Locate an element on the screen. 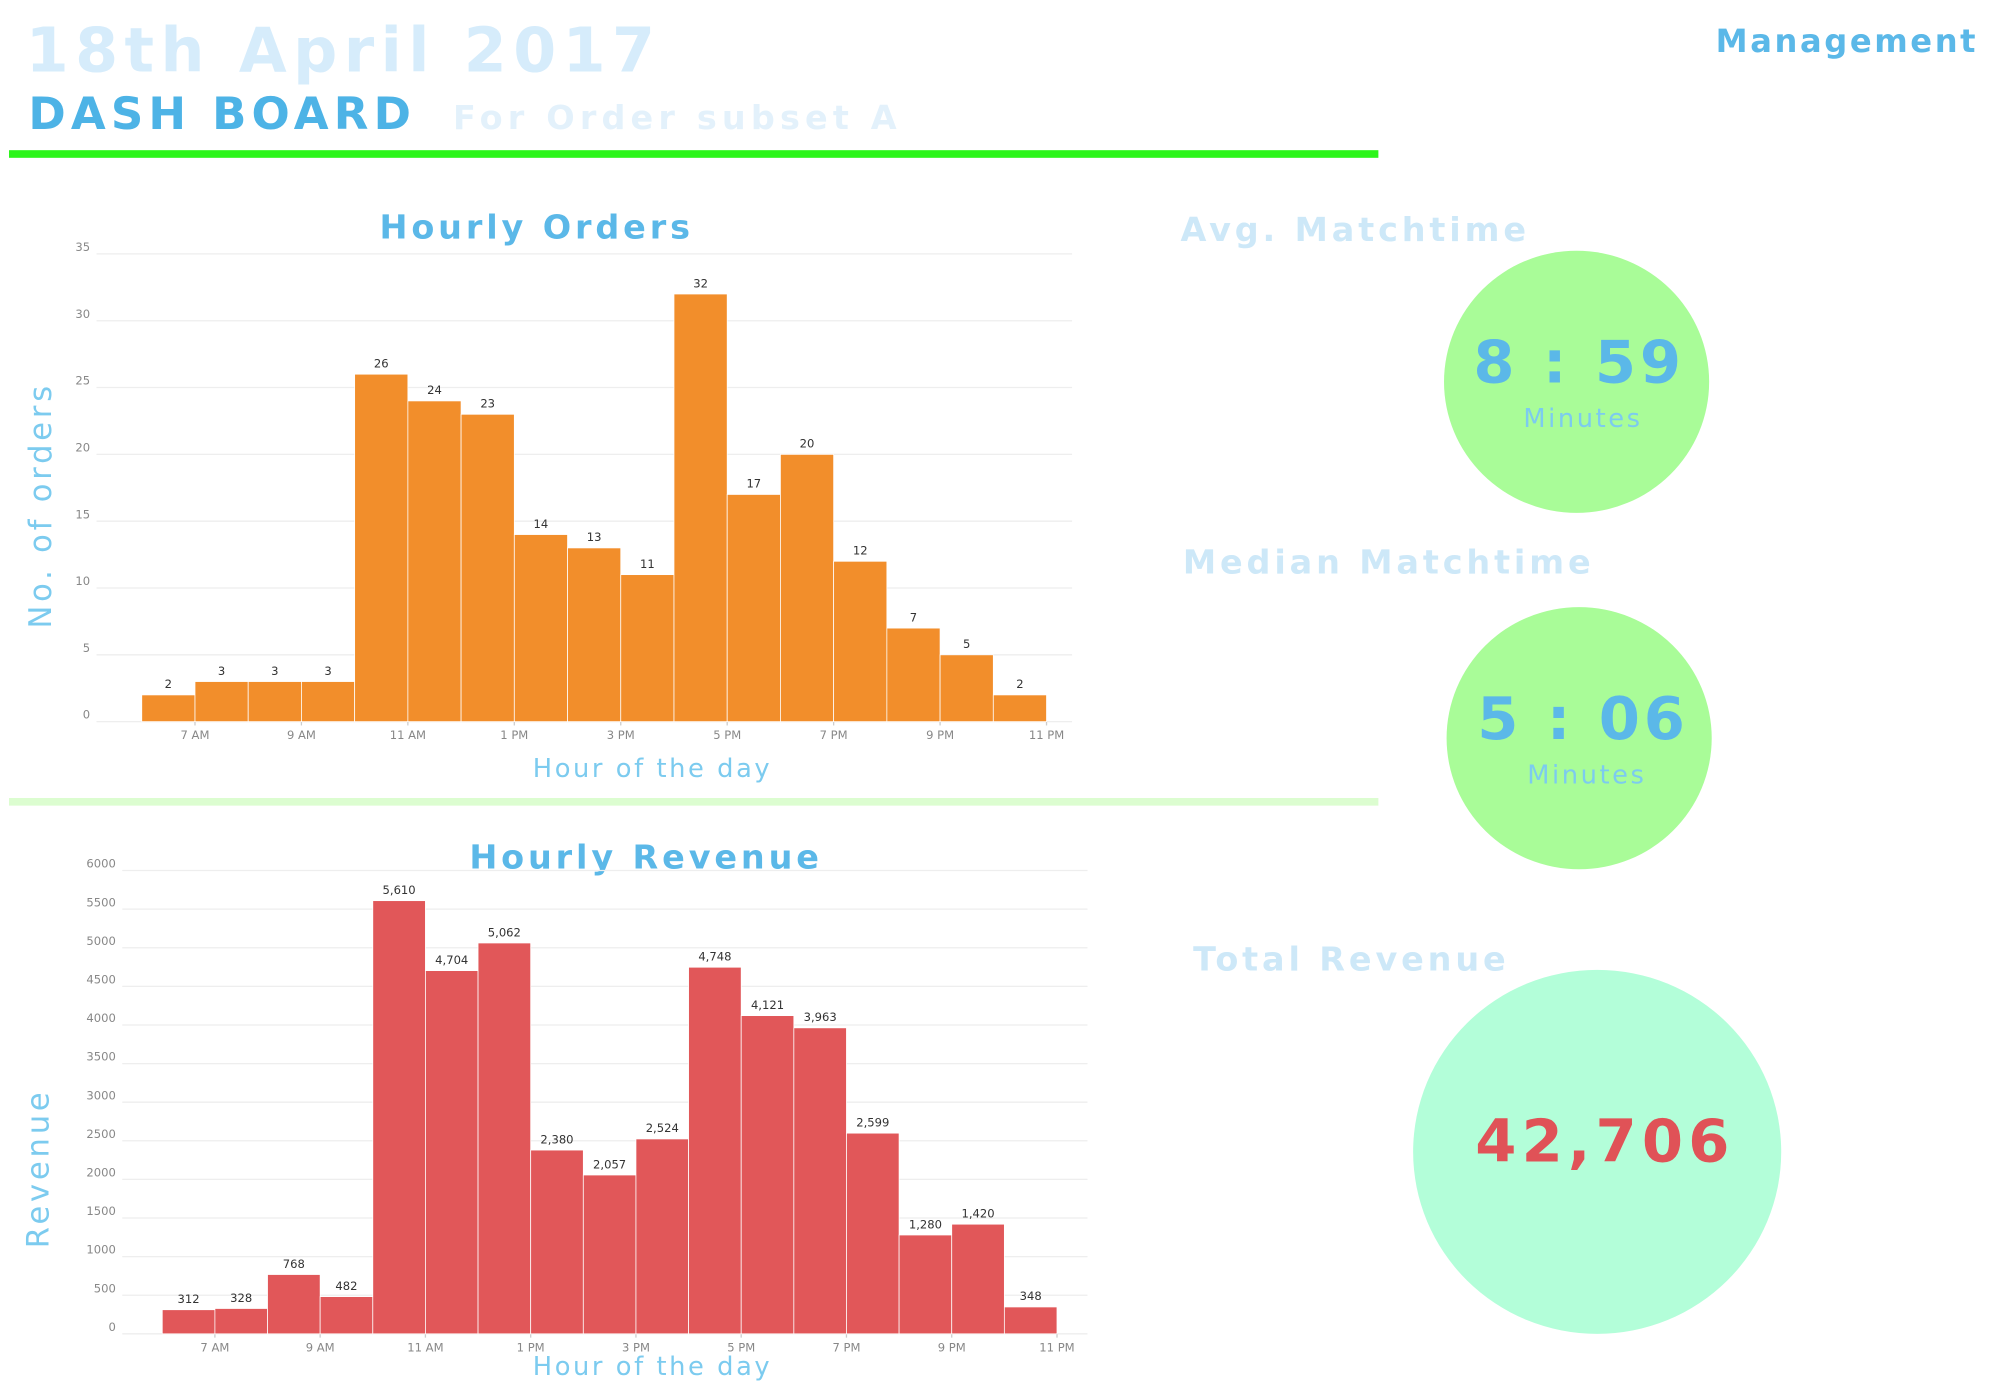  data-label: 23 is located at coordinates (487, 404).